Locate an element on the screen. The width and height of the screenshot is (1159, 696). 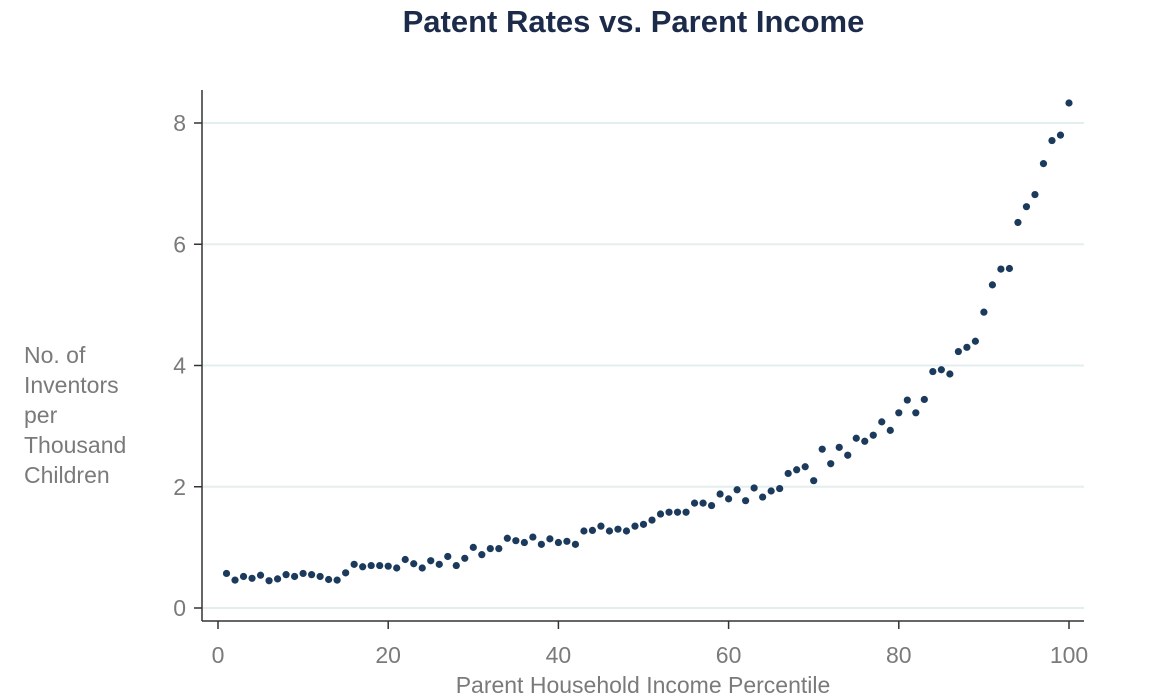
y-tick-label: 8 is located at coordinates (179, 123).